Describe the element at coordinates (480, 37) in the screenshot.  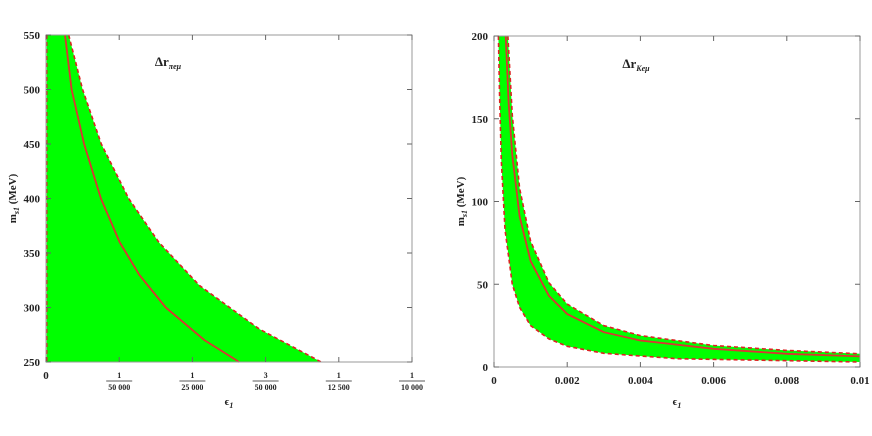
I see `y-tick-label: 200` at that location.